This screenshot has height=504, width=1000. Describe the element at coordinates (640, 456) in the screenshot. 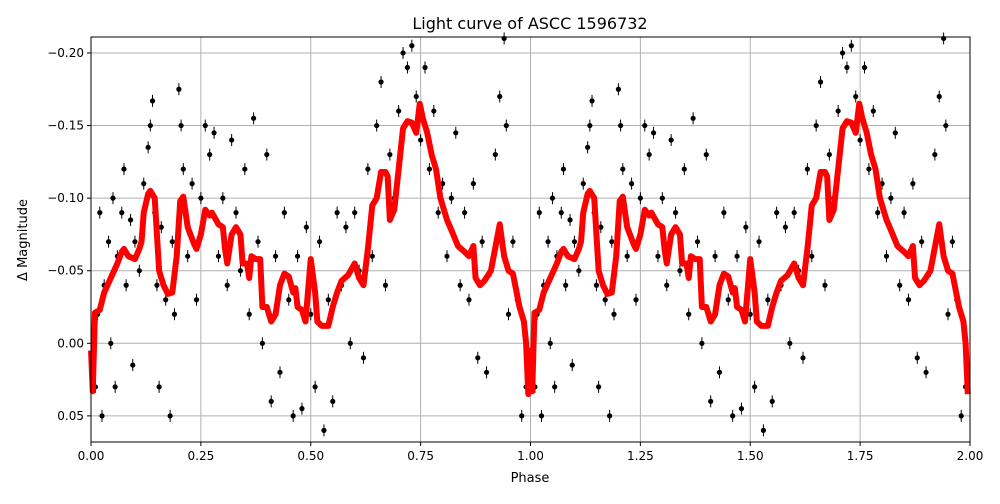

I see `x-tick-label: 1.25` at that location.